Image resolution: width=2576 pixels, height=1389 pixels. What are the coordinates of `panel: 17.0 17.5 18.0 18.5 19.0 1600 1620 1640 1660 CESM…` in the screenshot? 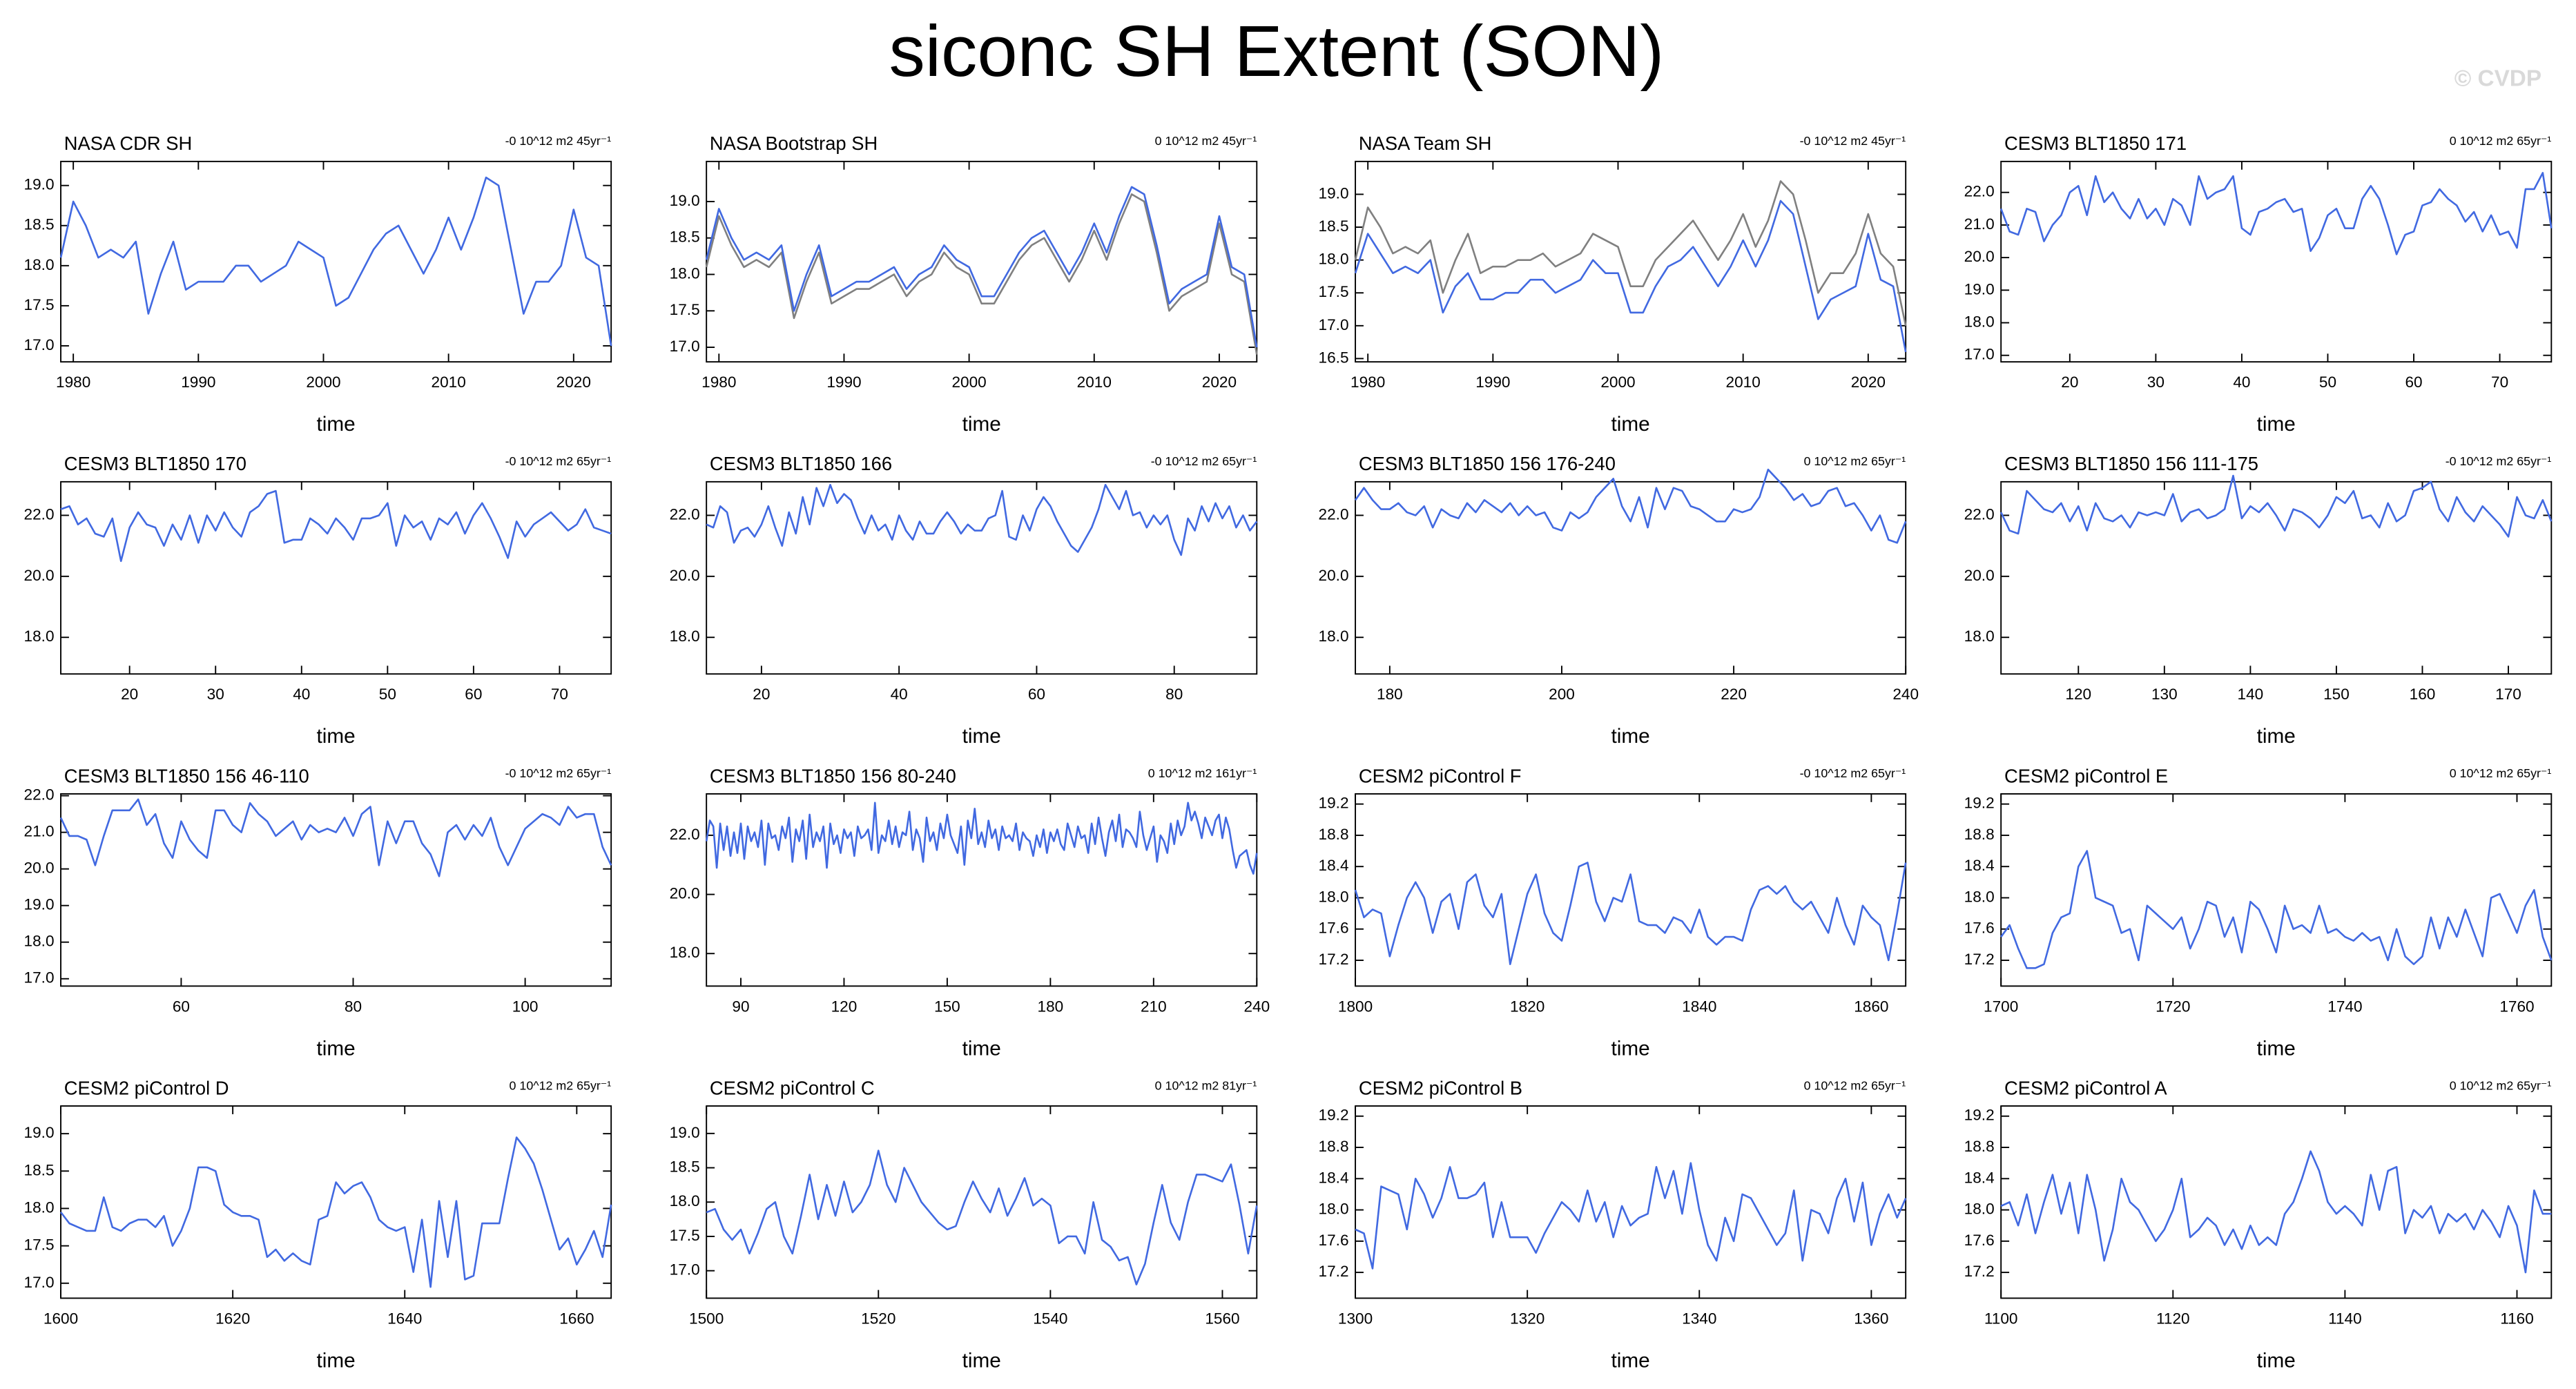 It's located at (318, 1224).